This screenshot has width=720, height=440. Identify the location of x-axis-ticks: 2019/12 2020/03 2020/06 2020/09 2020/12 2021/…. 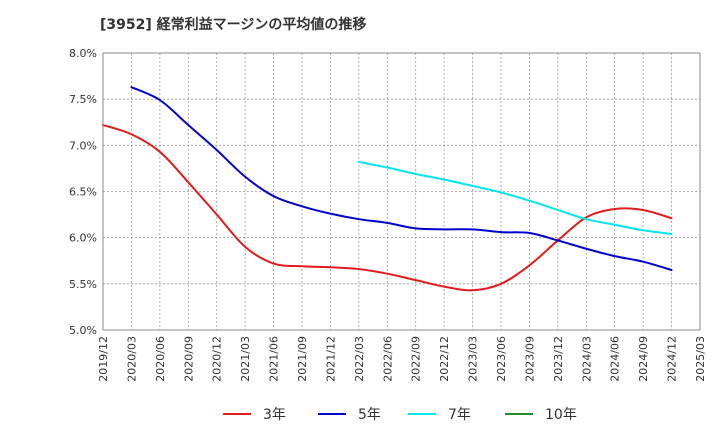
(402, 359).